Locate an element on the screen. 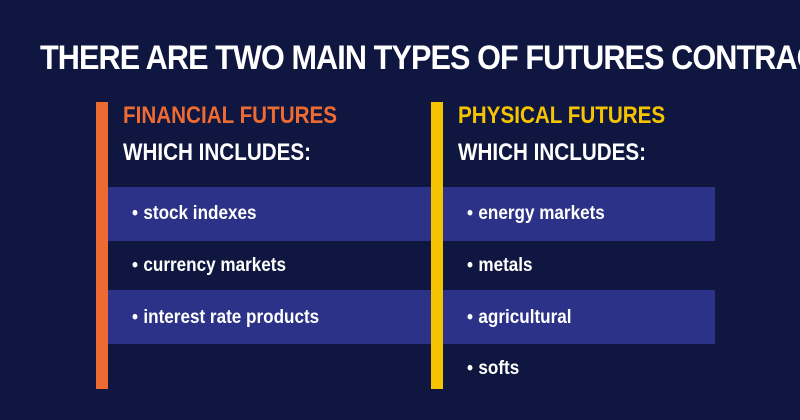 The width and height of the screenshot is (800, 420). list-item-label: currency markets is located at coordinates (214, 265).